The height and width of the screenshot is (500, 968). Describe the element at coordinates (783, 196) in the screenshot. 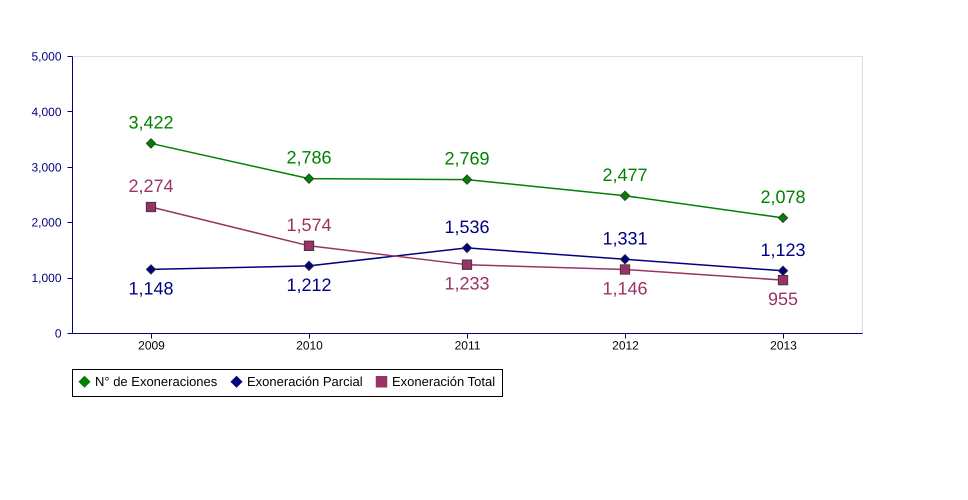

I see `data-label: 2,078` at that location.